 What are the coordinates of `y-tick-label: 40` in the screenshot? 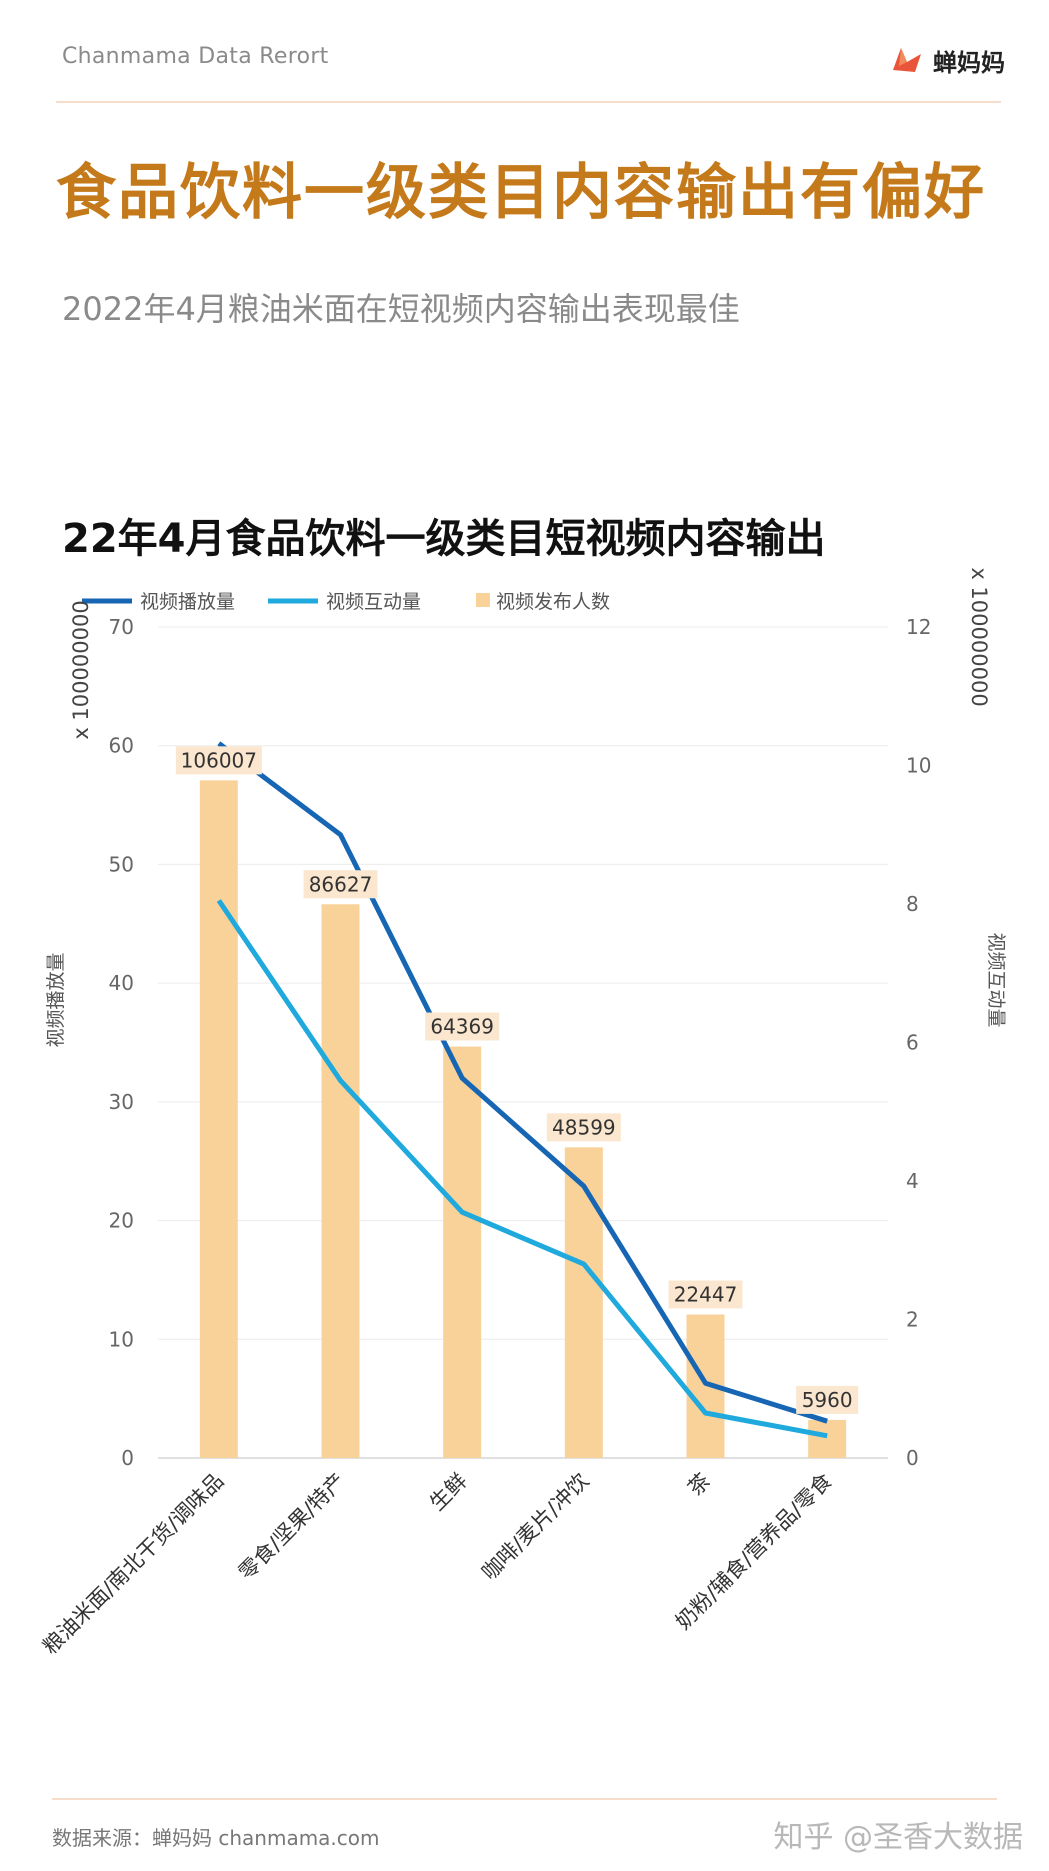 It's located at (121, 983).